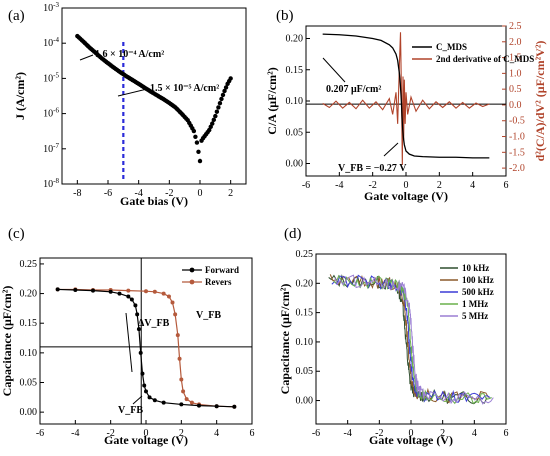 The width and height of the screenshot is (550, 456). What do you see at coordinates (364, 115) in the screenshot?
I see `annotations: 0.207 μF/cm² V_FB = −0.27 V` at bounding box center [364, 115].